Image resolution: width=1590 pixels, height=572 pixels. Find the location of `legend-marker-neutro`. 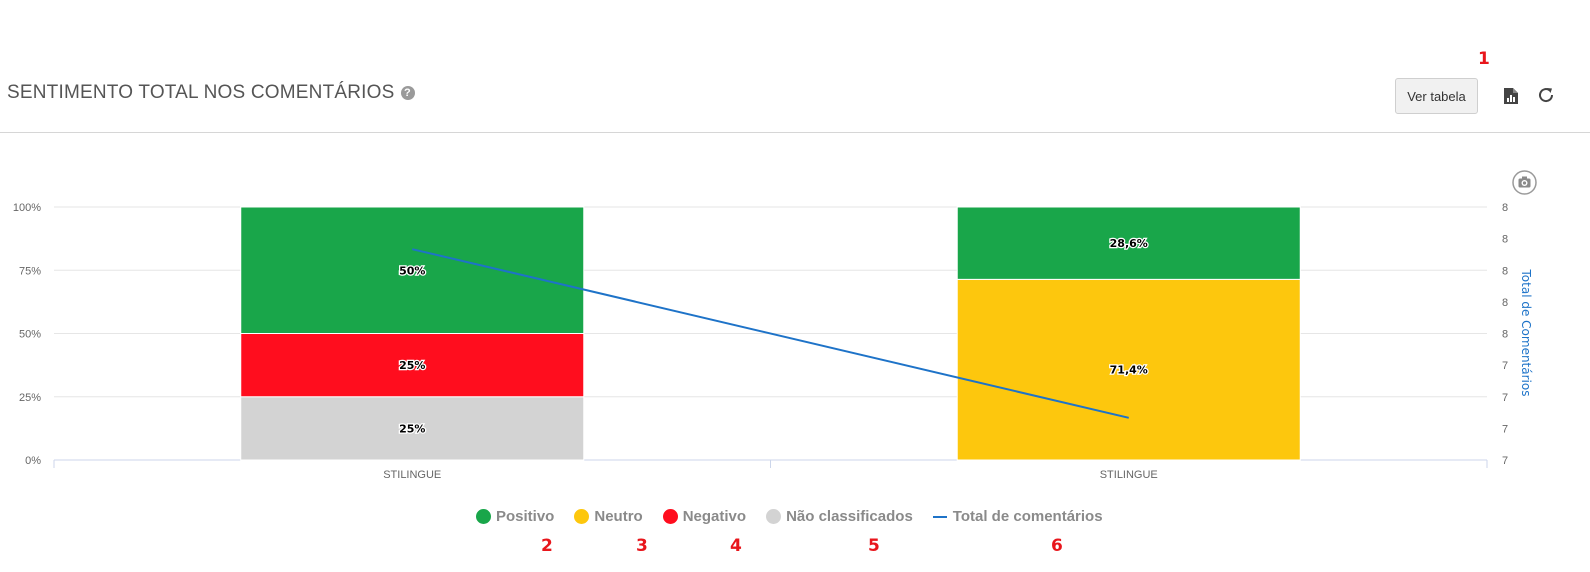

legend-marker-neutro is located at coordinates (582, 516).